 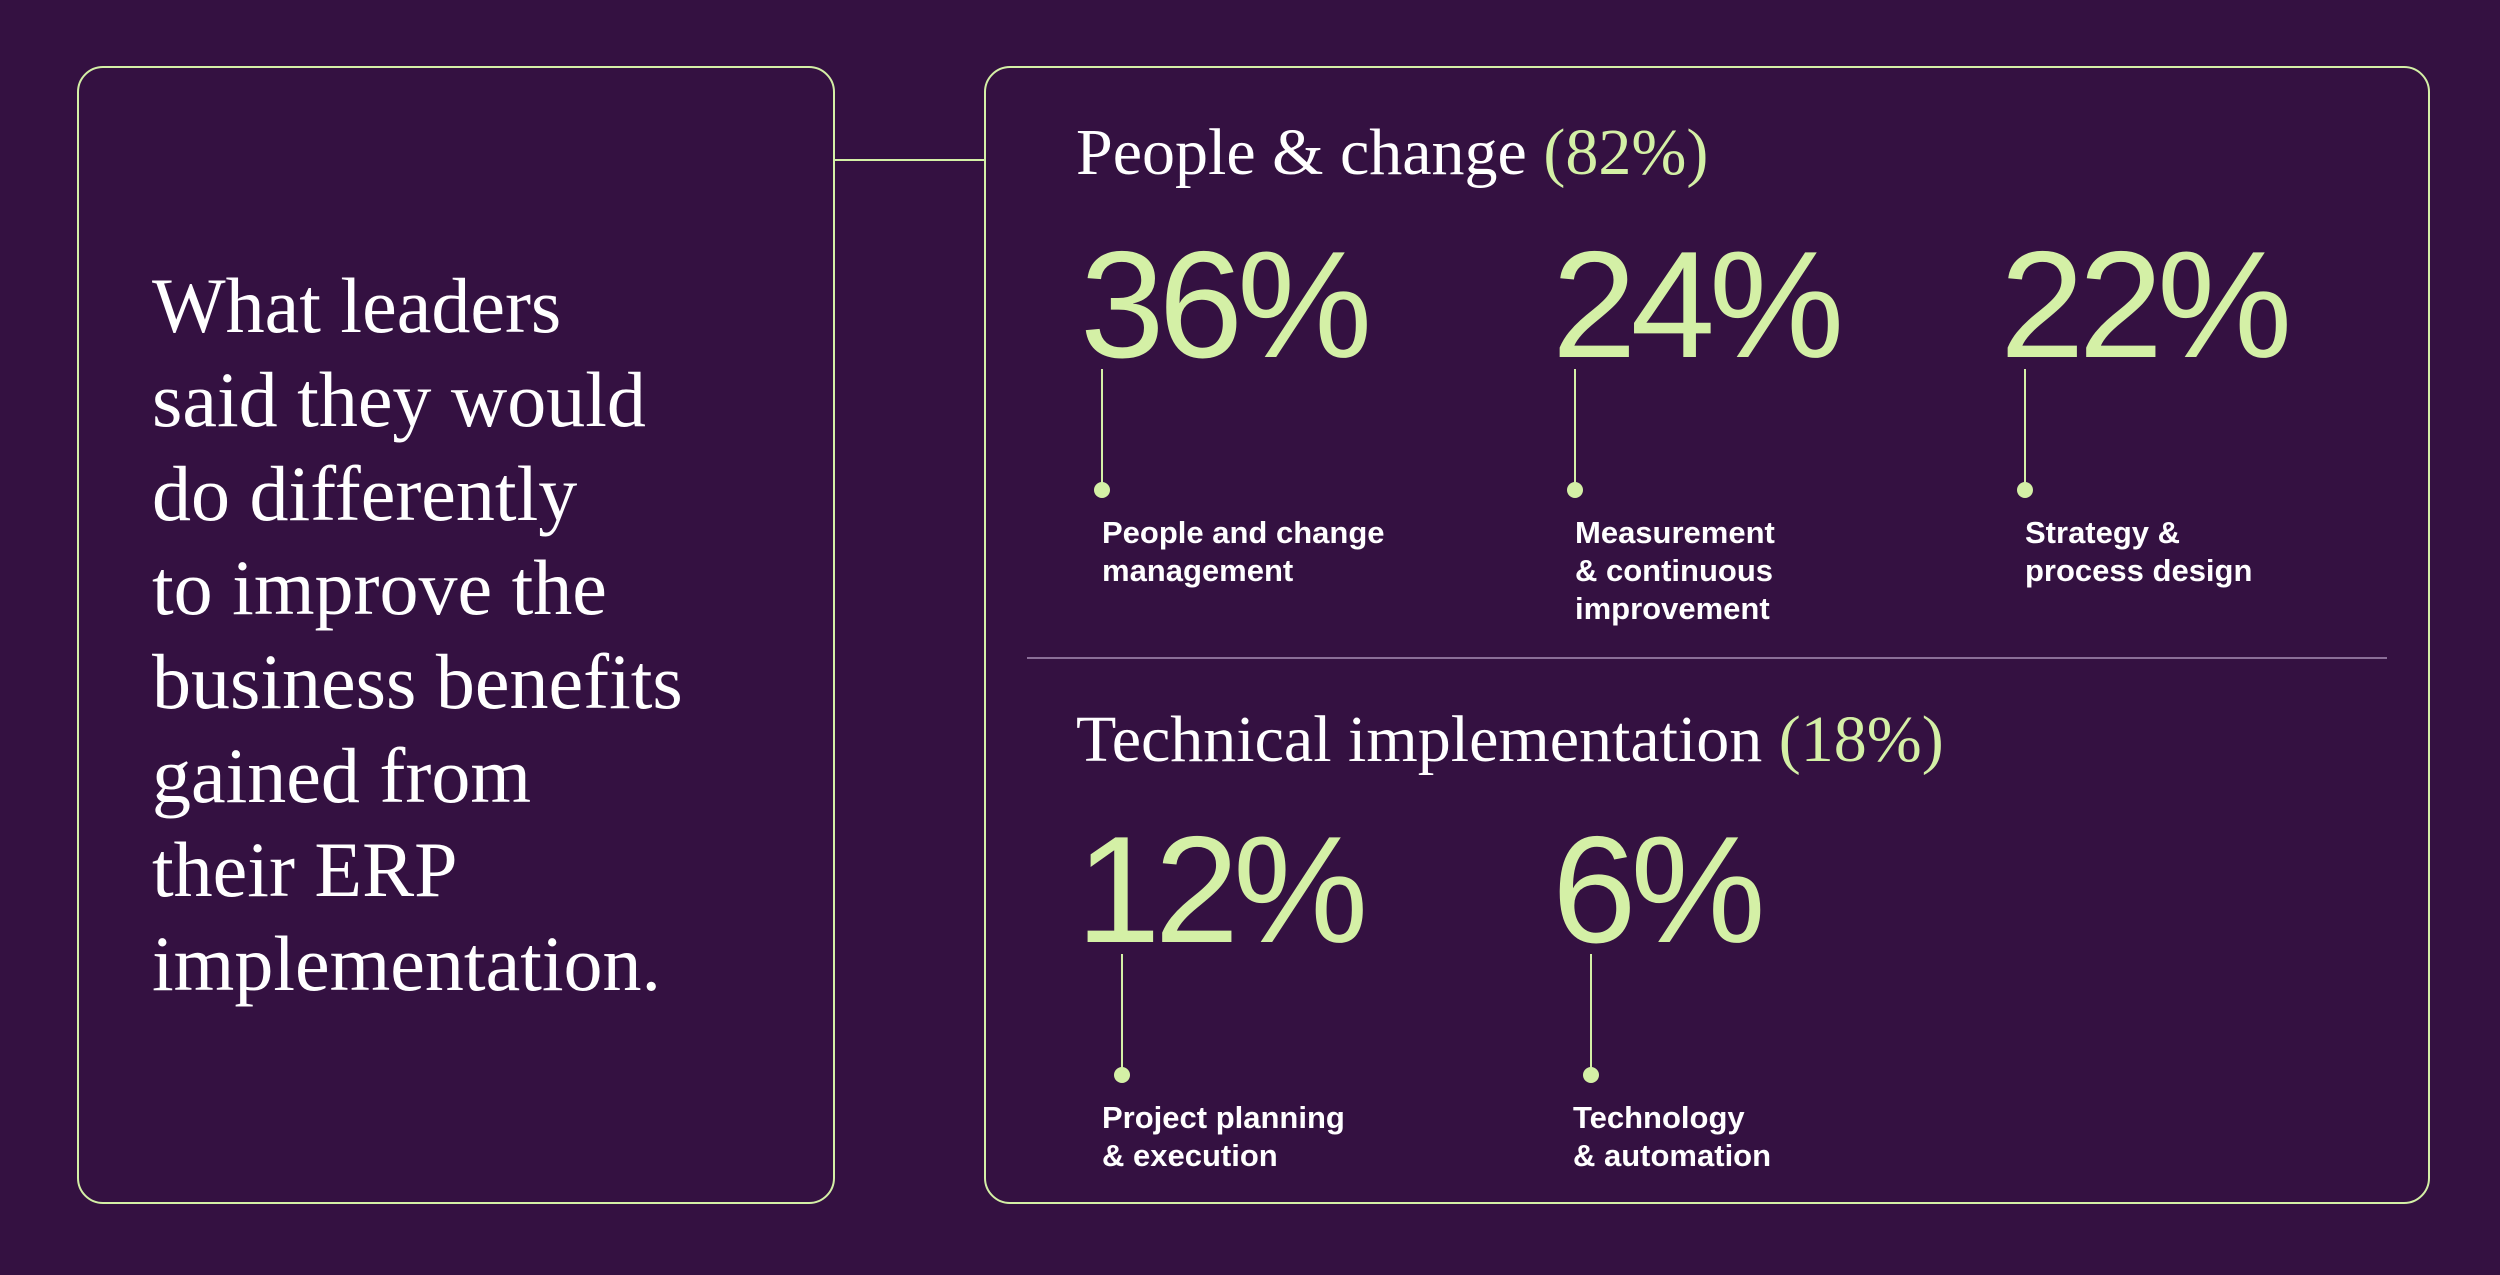 What do you see at coordinates (1282, 1137) in the screenshot?
I see `stat-label: Project planning & execution` at bounding box center [1282, 1137].